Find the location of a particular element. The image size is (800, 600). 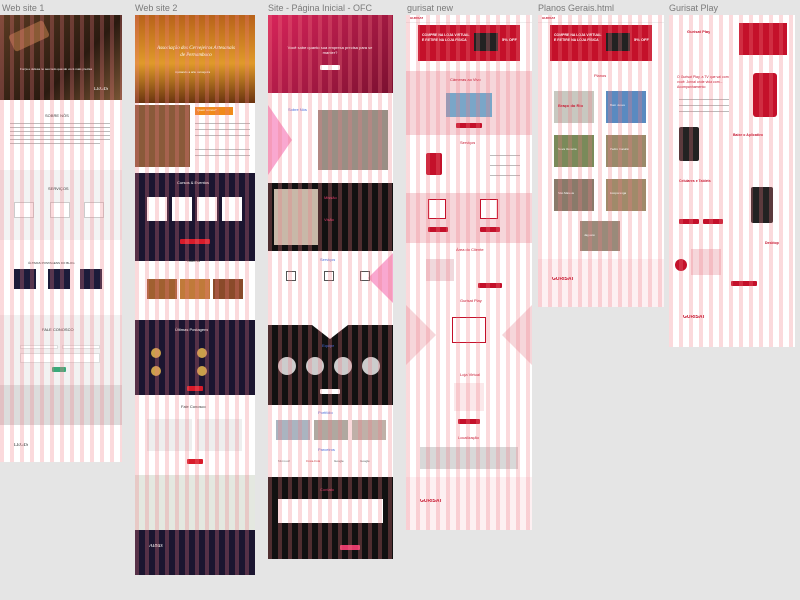

contact-title: FALE CONOSCO is located at coordinates (58, 329).